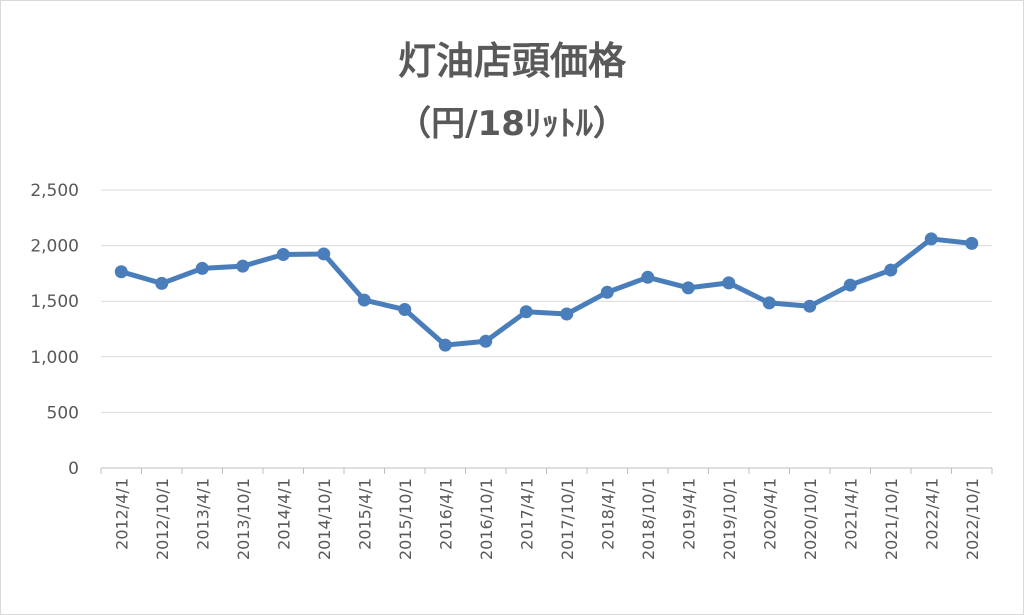 The height and width of the screenshot is (615, 1024). I want to click on x-tick-label: 2016/10/1, so click(486, 519).